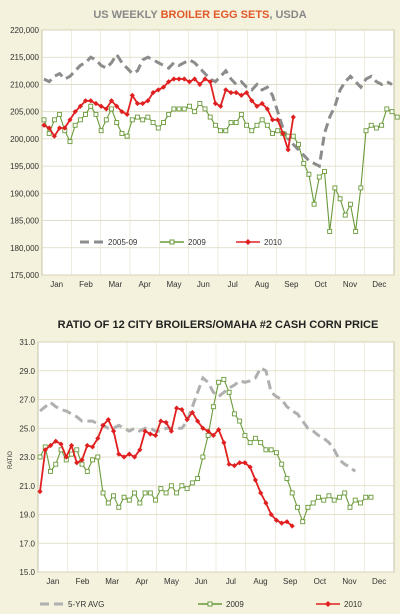 The width and height of the screenshot is (400, 614). Describe the element at coordinates (173, 284) in the screenshot. I see `x-tick-label: May` at that location.